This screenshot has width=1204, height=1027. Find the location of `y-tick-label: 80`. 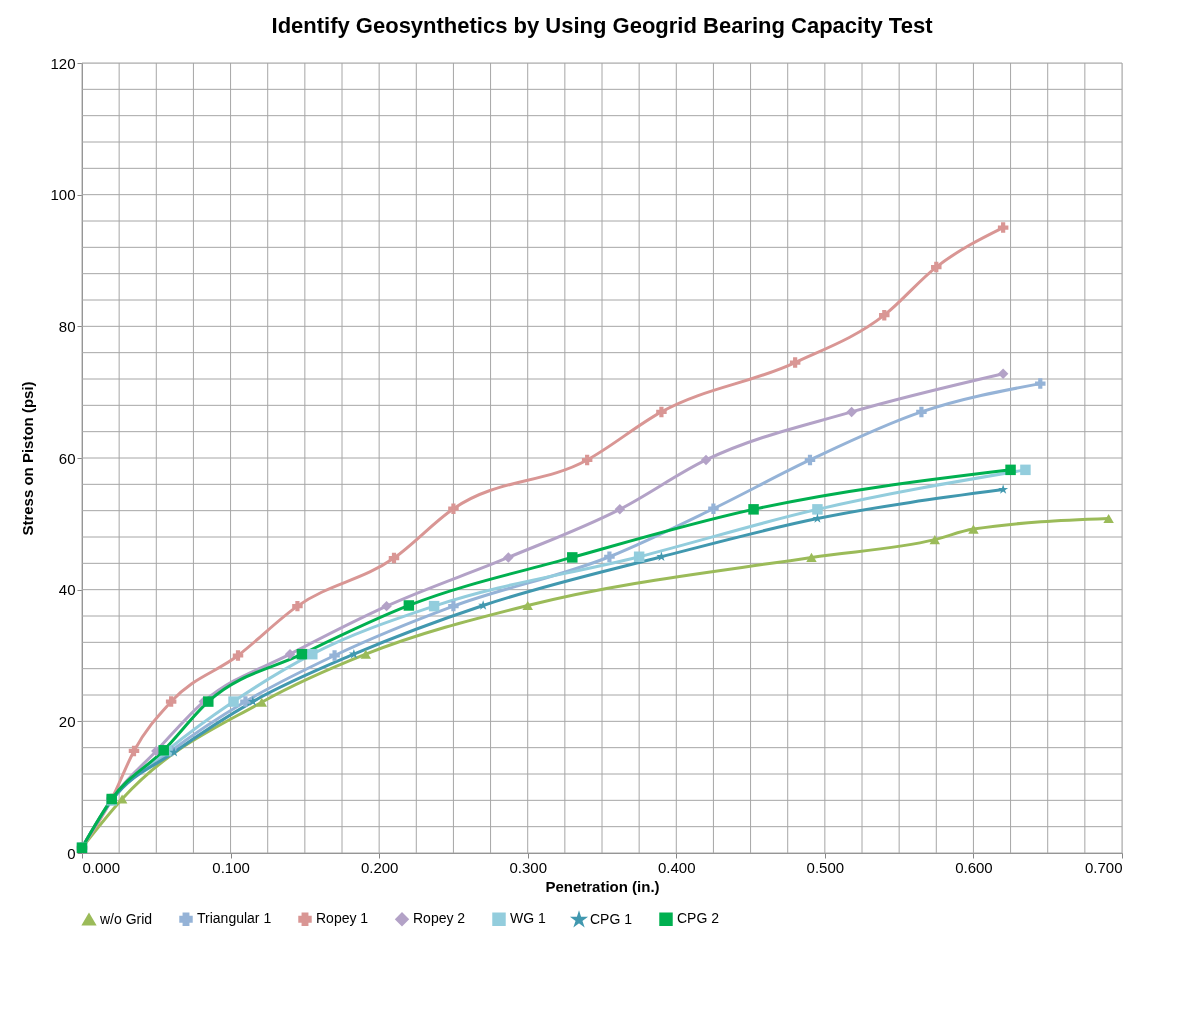

y-tick-label: 80 is located at coordinates (67, 326).